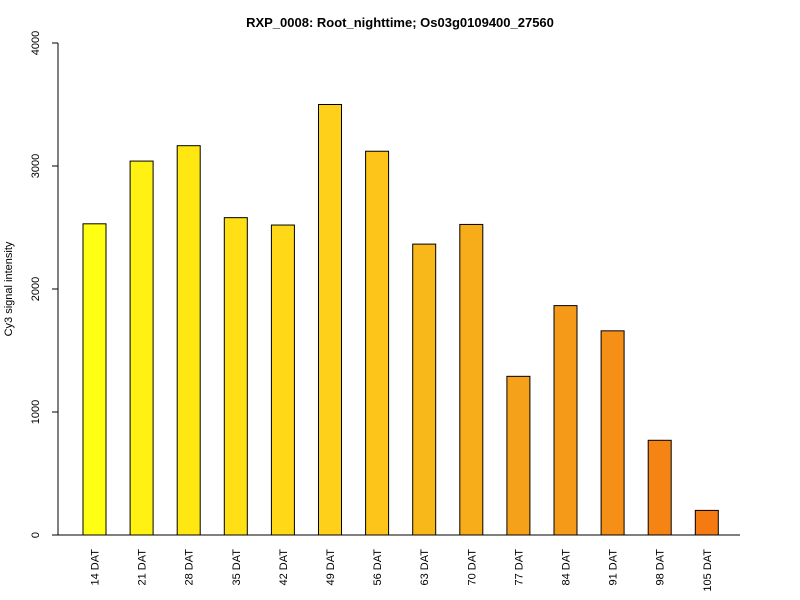 The height and width of the screenshot is (600, 800). What do you see at coordinates (472, 567) in the screenshot?
I see `x-tick-label: 70 DAT` at bounding box center [472, 567].